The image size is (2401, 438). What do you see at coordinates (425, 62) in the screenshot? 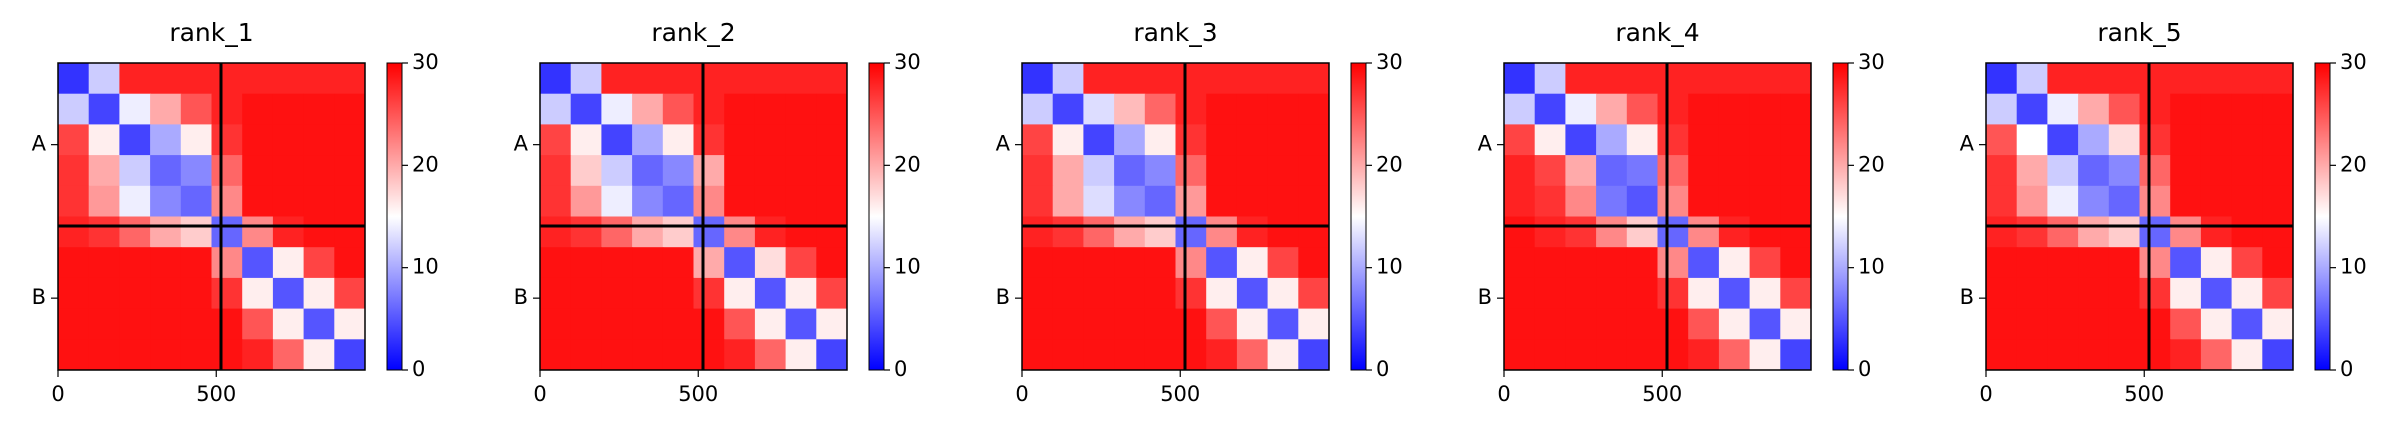
I see `colorbar-tick-label: 30` at bounding box center [425, 62].